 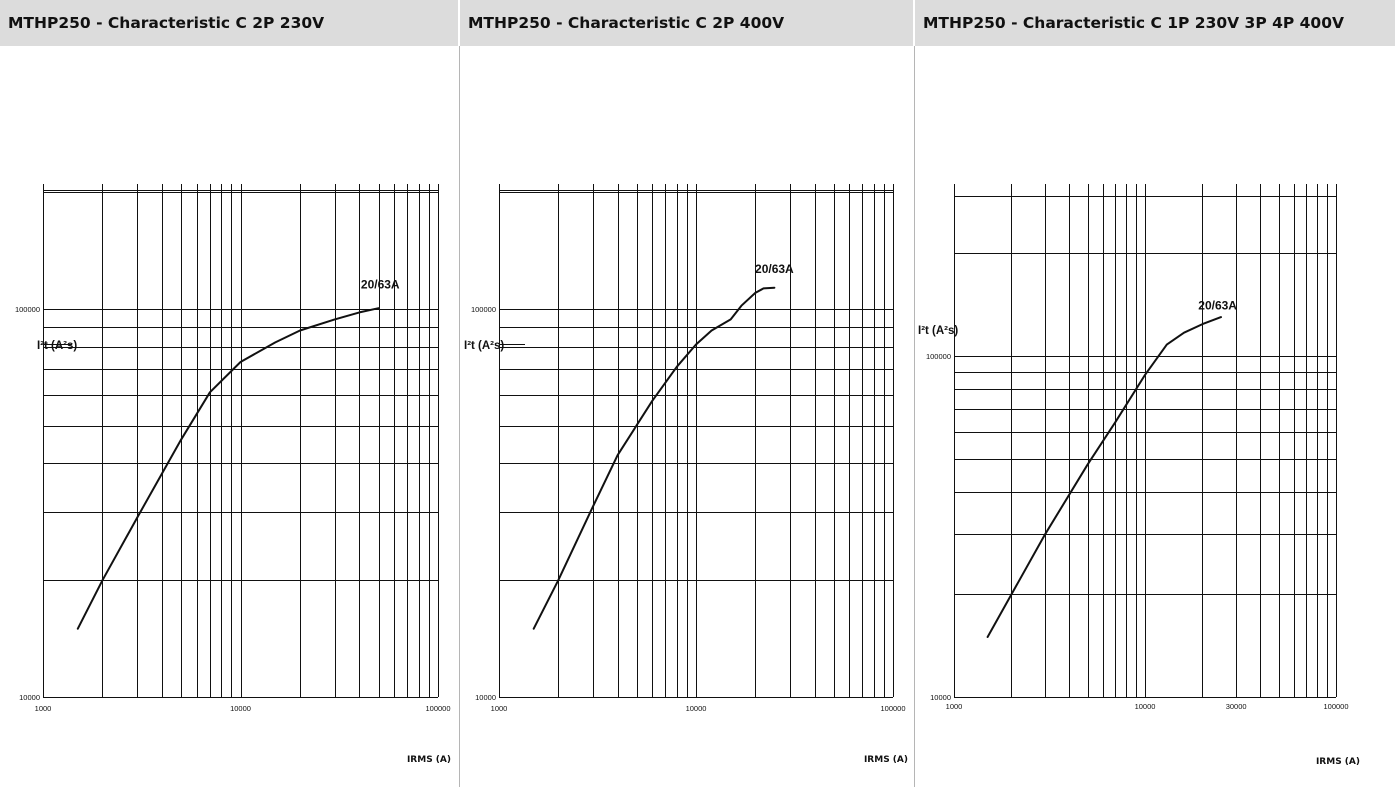 What do you see at coordinates (166, 23) in the screenshot?
I see `chart-title: MTHP250 - Characteristic C 2P 230V` at bounding box center [166, 23].